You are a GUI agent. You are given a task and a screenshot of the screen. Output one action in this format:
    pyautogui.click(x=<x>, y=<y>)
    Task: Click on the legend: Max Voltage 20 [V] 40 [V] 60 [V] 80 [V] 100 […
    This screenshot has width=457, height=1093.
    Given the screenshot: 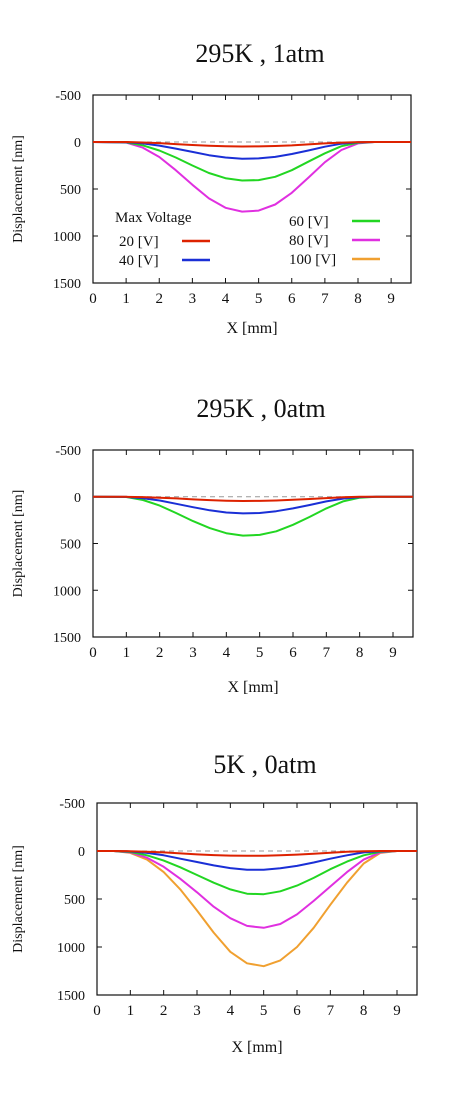 What is the action you would take?
    pyautogui.click(x=247, y=239)
    